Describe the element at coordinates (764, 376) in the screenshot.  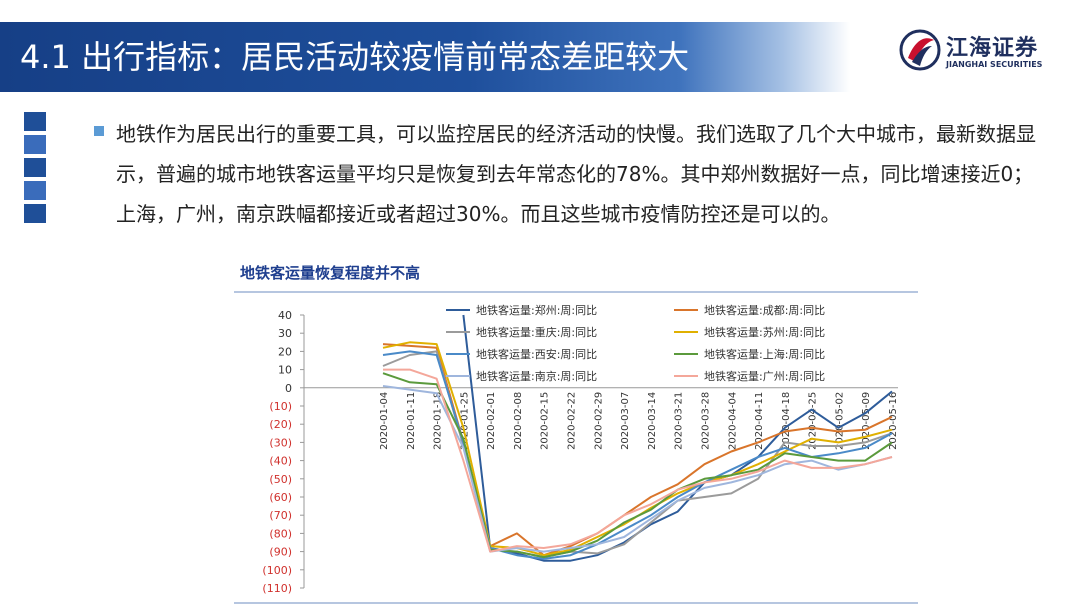
I see `legend-label-8: 地铁客运量:广州:周:同比` at that location.